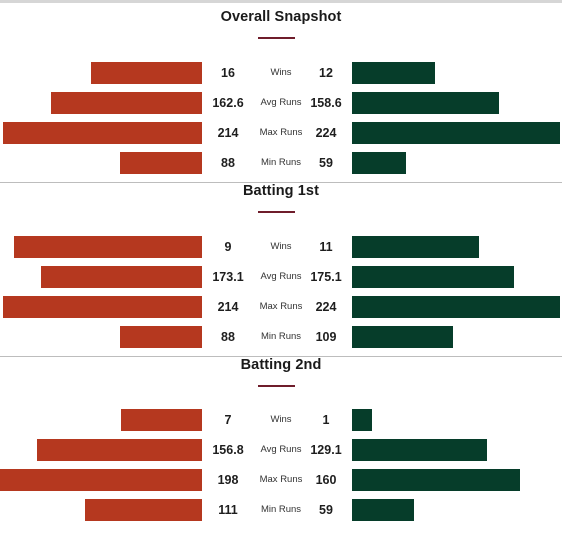  I want to click on team-a-value: 16, so click(228, 73).